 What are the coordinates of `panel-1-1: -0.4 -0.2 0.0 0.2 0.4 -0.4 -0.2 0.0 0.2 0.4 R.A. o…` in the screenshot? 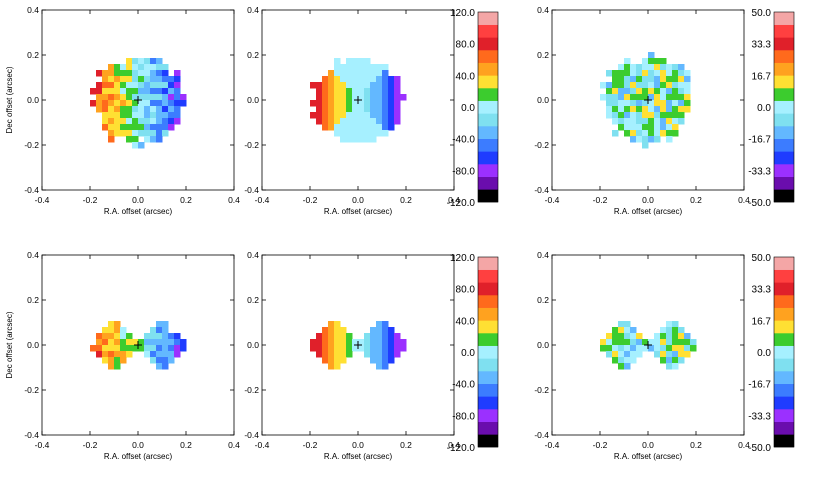 It's located at (122, 110).